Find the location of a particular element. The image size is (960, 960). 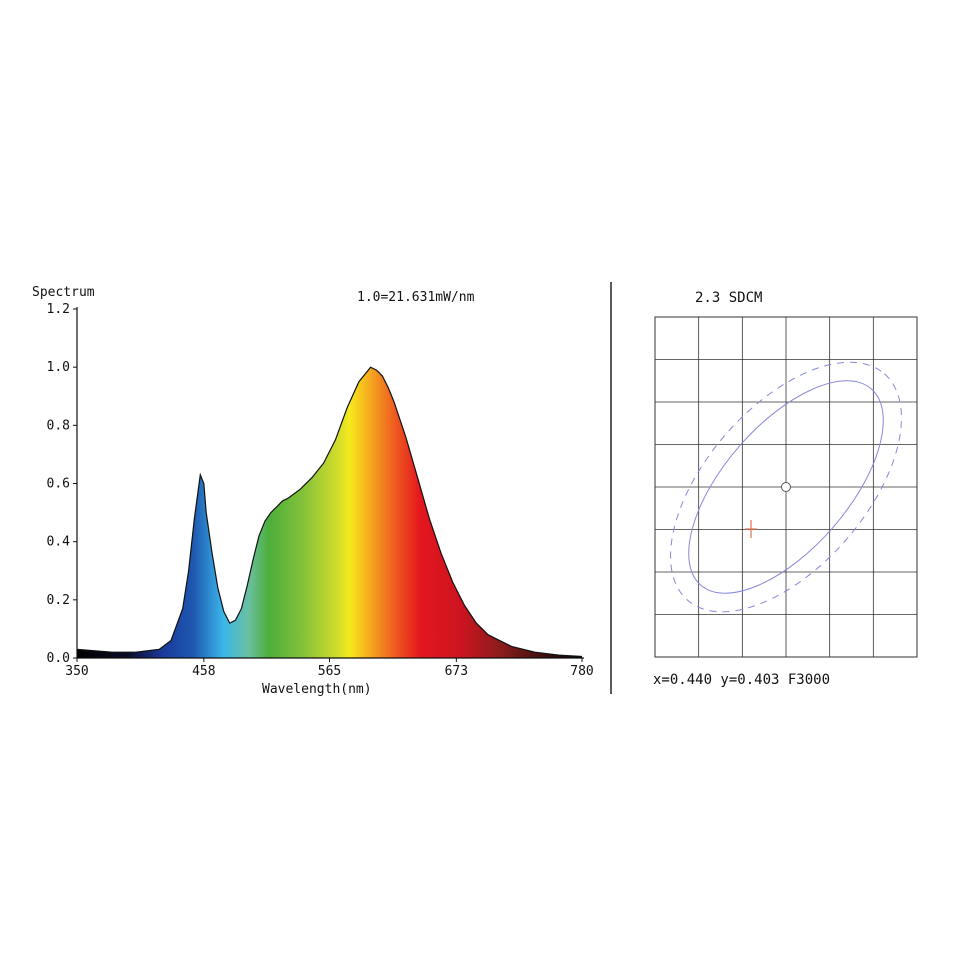

measured-point-marker is located at coordinates (751, 529).